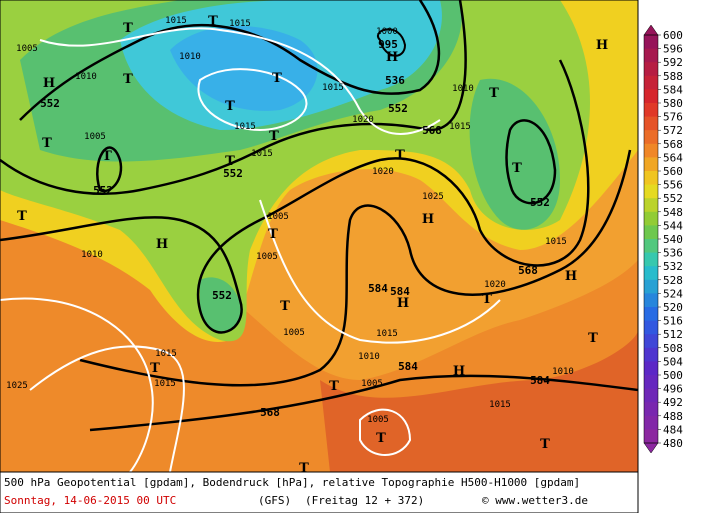 This screenshot has height=513, width=704. What do you see at coordinates (388, 44) in the screenshot?
I see `height-contour-label: 995` at bounding box center [388, 44].